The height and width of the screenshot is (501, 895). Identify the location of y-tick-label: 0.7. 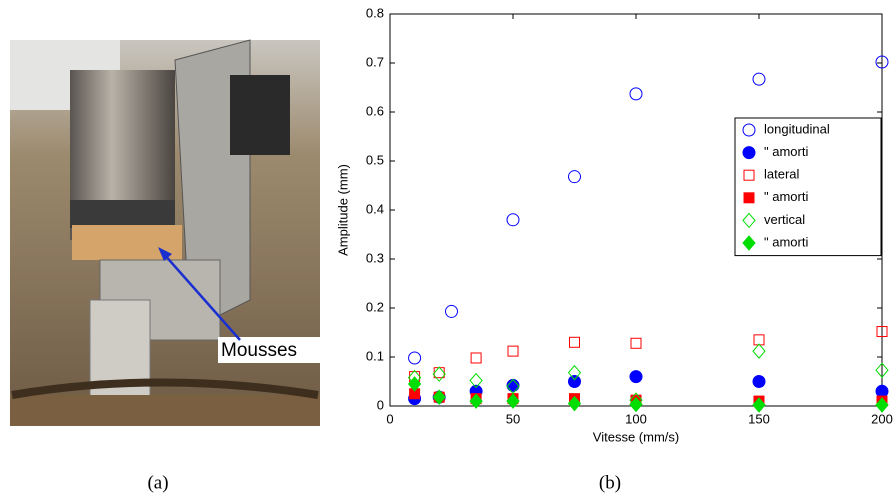
(375, 61).